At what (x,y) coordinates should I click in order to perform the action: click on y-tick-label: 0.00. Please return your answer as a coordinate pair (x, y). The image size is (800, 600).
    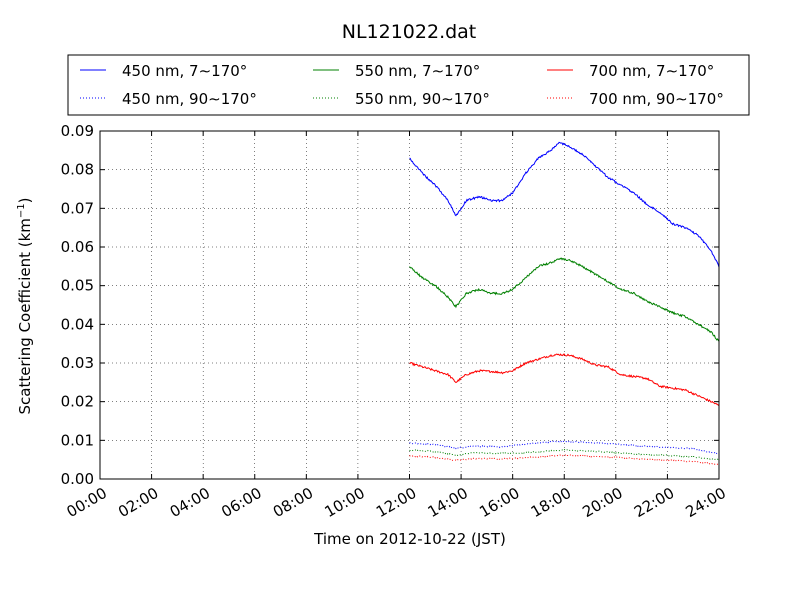
    Looking at the image, I should click on (77, 479).